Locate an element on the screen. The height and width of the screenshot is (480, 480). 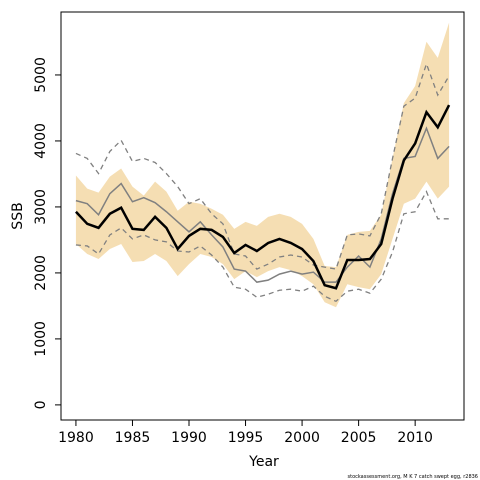
x-tick-label: 2000 is located at coordinates (302, 438).